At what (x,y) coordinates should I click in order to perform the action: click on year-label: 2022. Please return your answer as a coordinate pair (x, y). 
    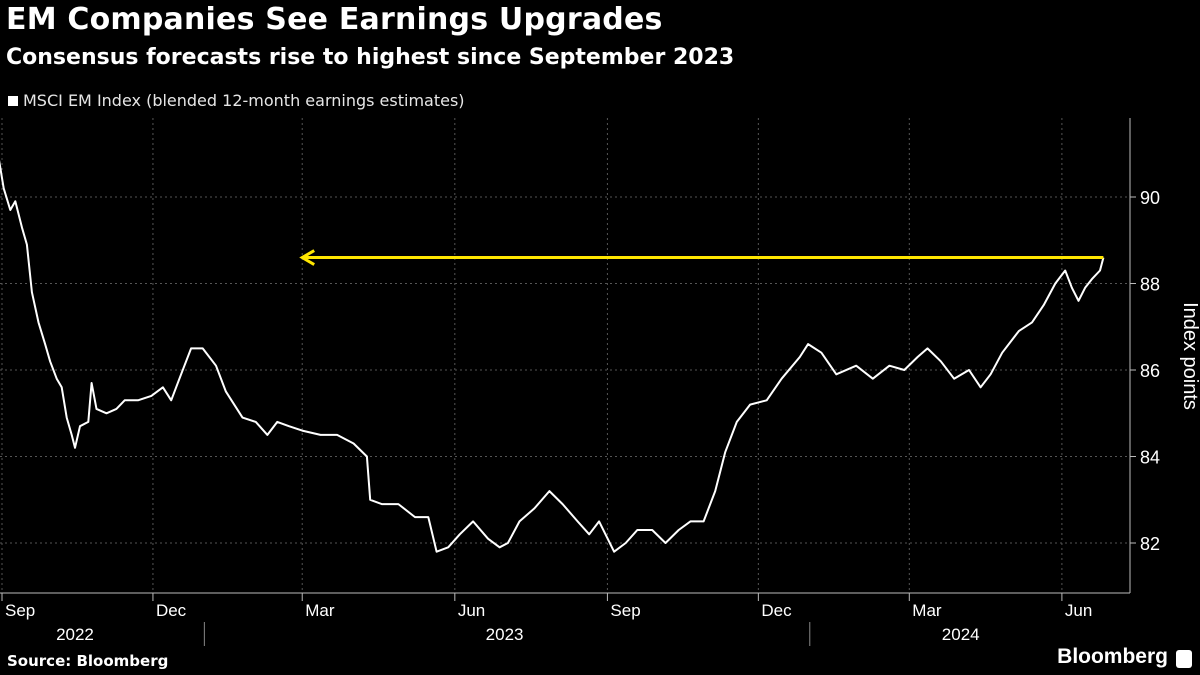
    Looking at the image, I should click on (75, 634).